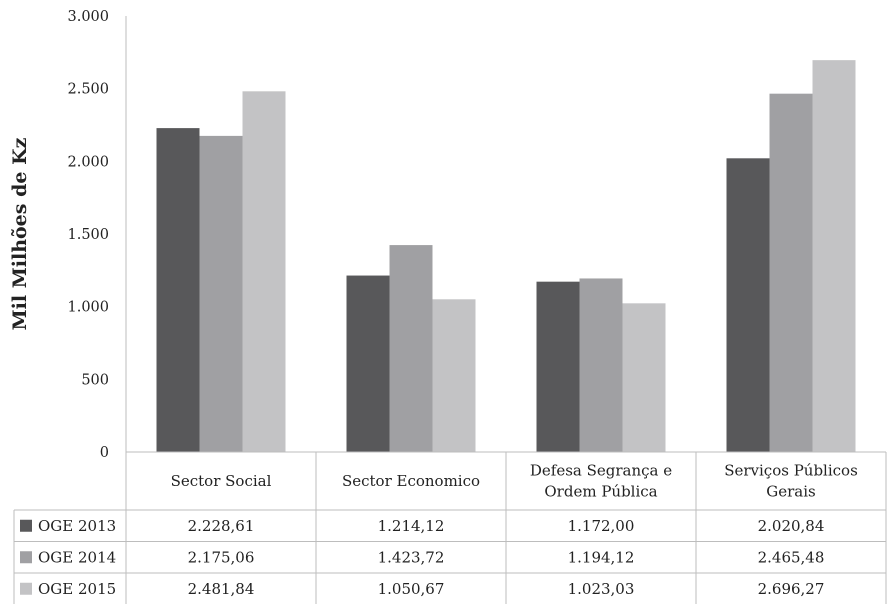 This screenshot has width=888, height=608. What do you see at coordinates (791, 471) in the screenshot?
I see `category-label: Serviços Públicos` at bounding box center [791, 471].